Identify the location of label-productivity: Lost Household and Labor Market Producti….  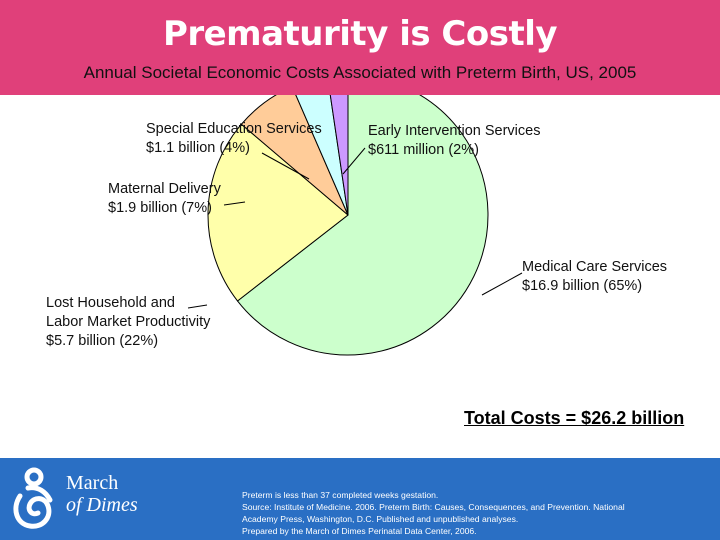
(128, 322).